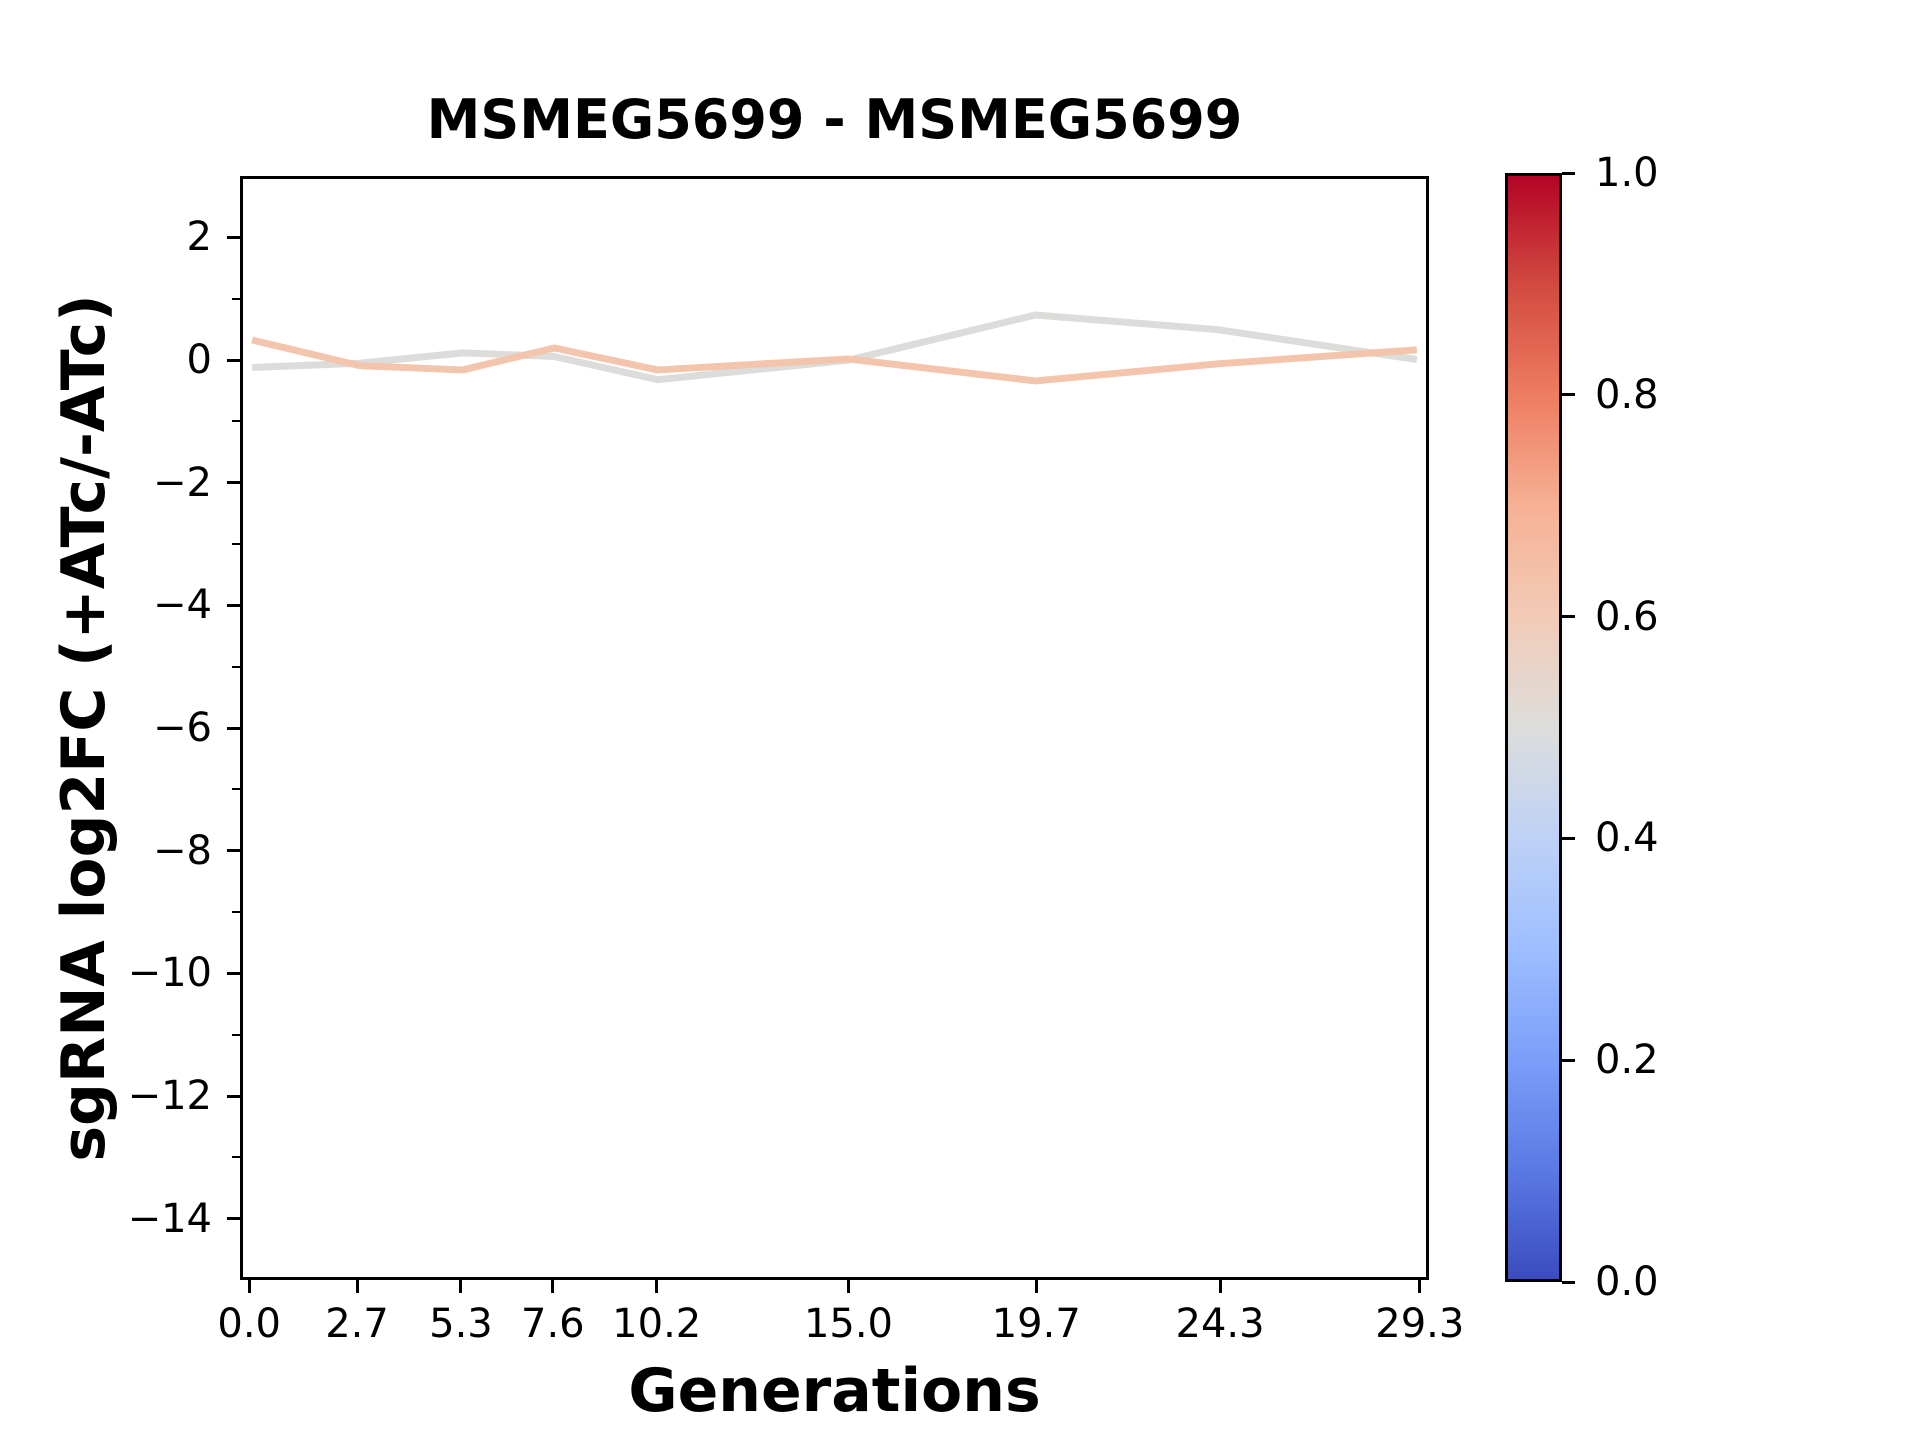  I want to click on y-tick-label: 0, so click(199, 360).